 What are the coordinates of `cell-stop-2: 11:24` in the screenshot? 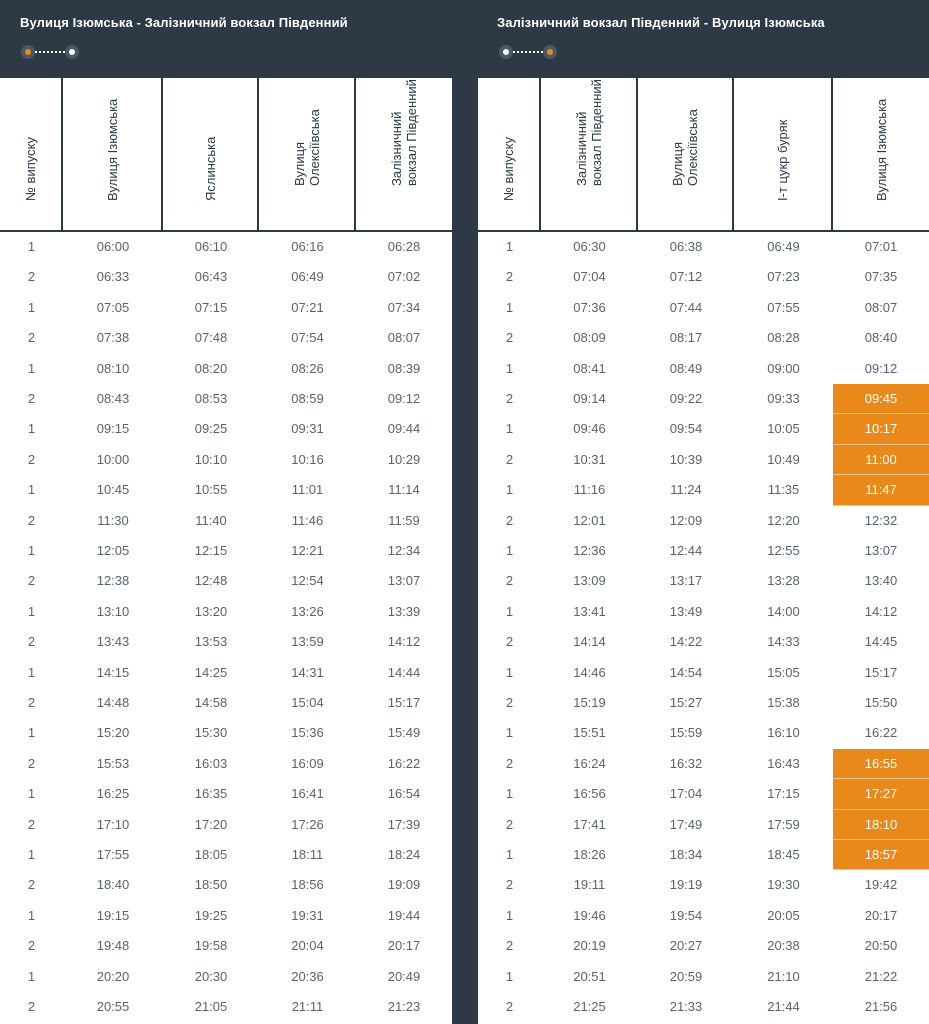 It's located at (686, 490).